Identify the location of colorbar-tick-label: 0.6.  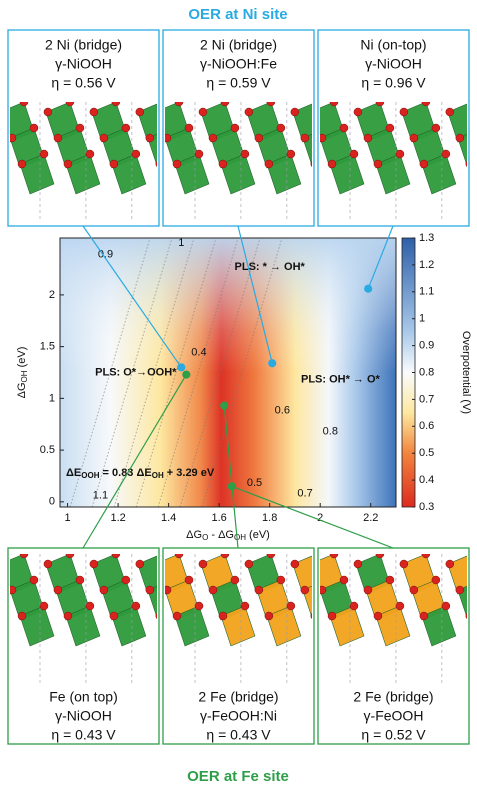
(426, 426).